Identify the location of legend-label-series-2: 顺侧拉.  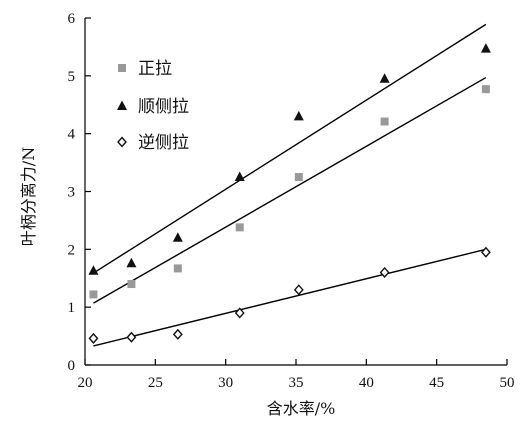
(163, 107).